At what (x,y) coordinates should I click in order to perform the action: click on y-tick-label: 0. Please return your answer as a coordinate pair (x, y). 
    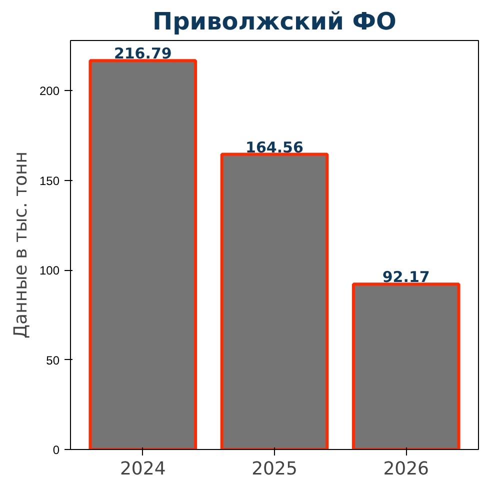
    Looking at the image, I should click on (56, 450).